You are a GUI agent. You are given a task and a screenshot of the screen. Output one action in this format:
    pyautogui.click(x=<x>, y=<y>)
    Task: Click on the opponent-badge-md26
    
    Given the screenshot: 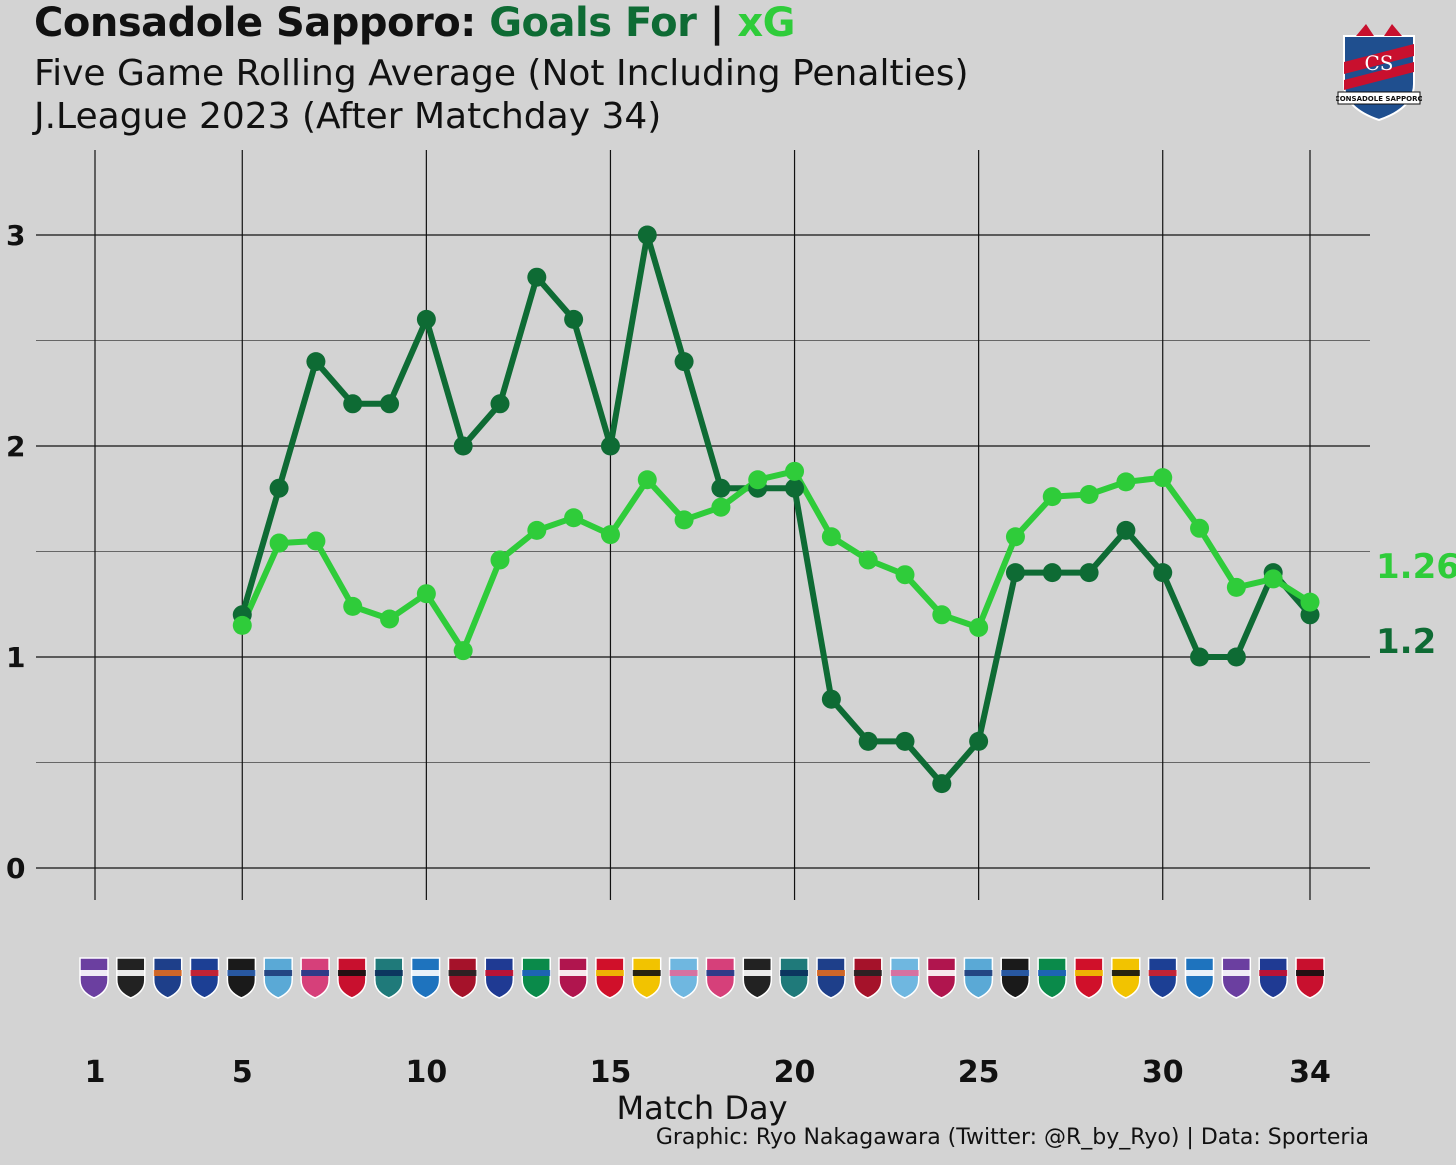 What is the action you would take?
    pyautogui.click(x=1015, y=978)
    